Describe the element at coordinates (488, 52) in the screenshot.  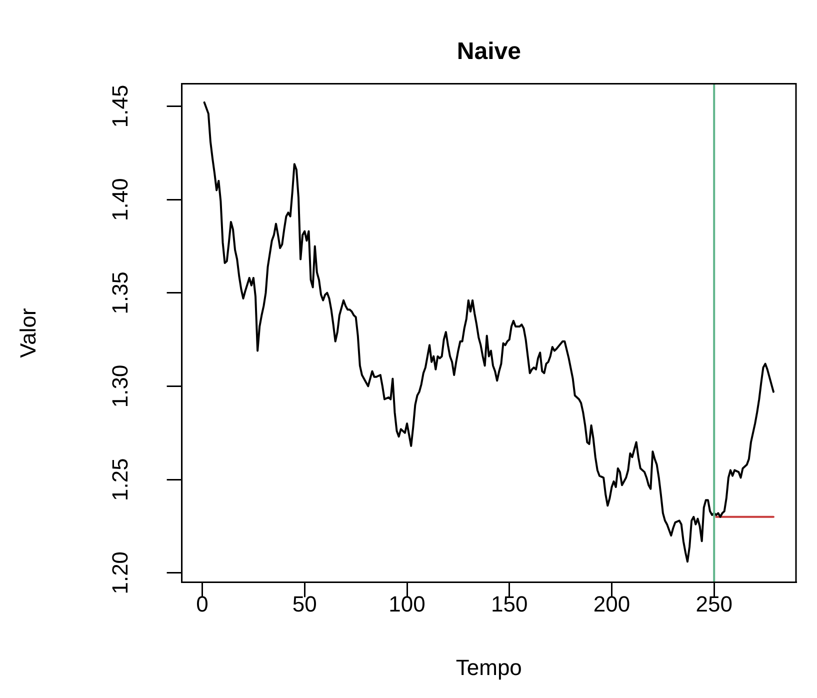
I see `chart-title: Naive` at that location.